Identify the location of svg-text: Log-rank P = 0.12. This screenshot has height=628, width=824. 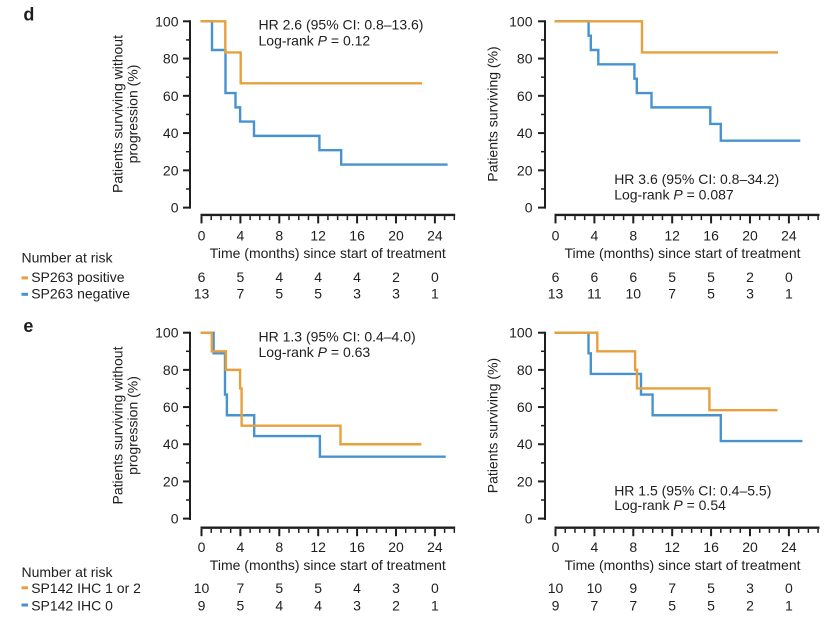
(315, 41).